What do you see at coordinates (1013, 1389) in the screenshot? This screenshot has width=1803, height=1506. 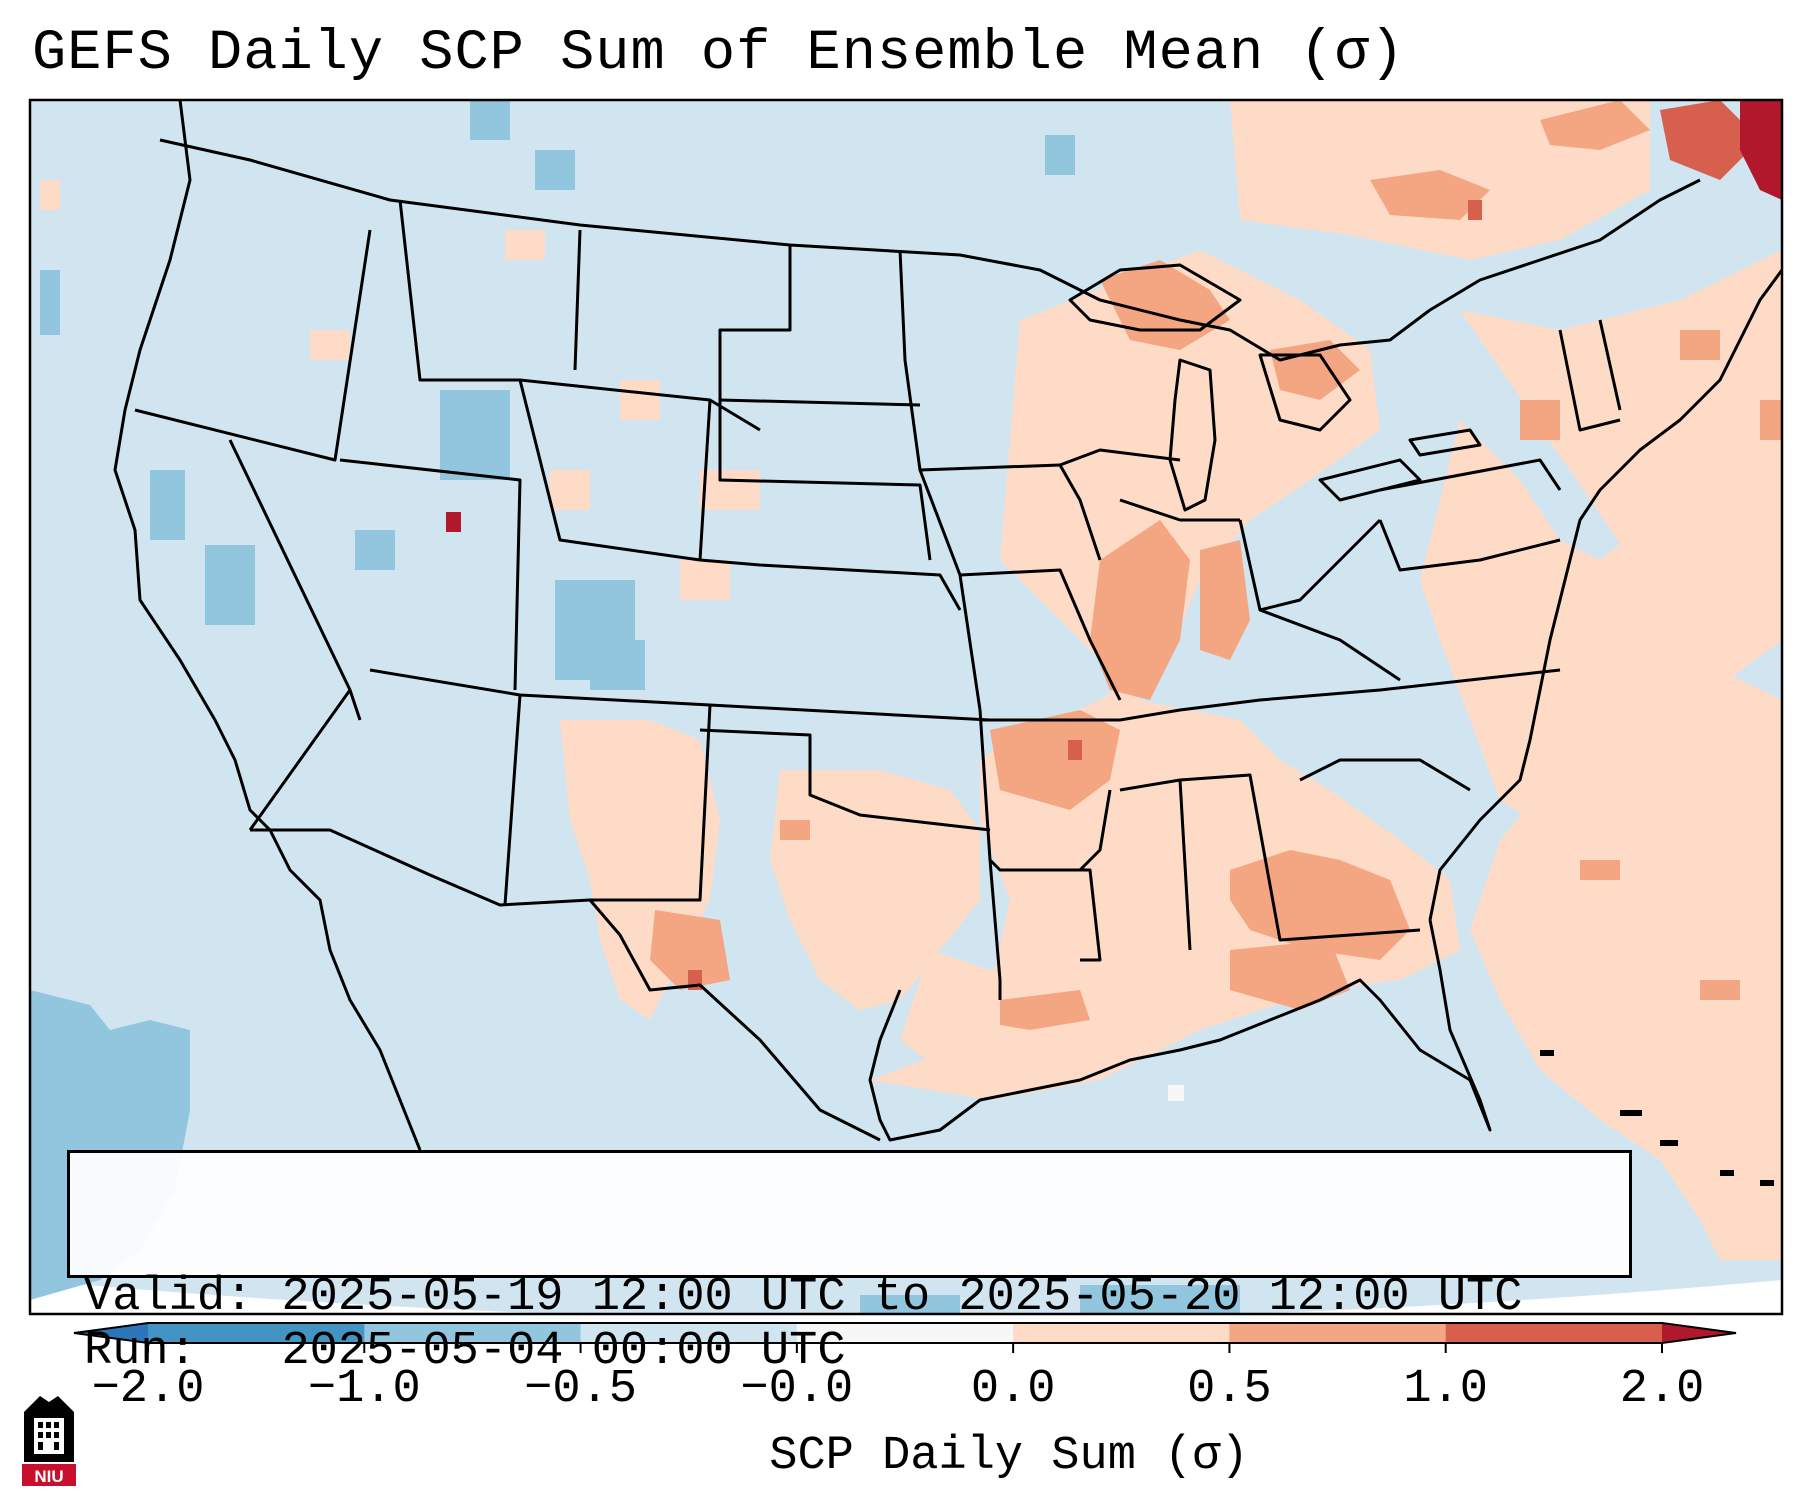 I see `colorbar-tick-label: 0.0` at bounding box center [1013, 1389].